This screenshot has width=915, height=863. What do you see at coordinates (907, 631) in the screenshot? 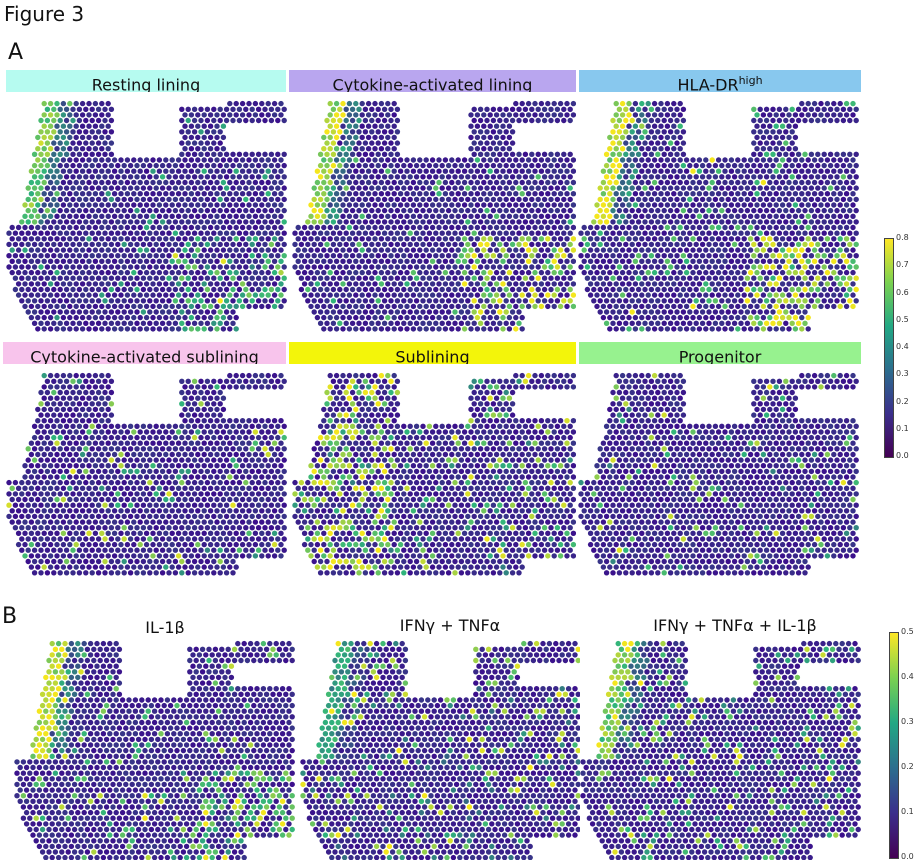
I see `colorbar-b-tick-label: 0.5` at bounding box center [907, 631].